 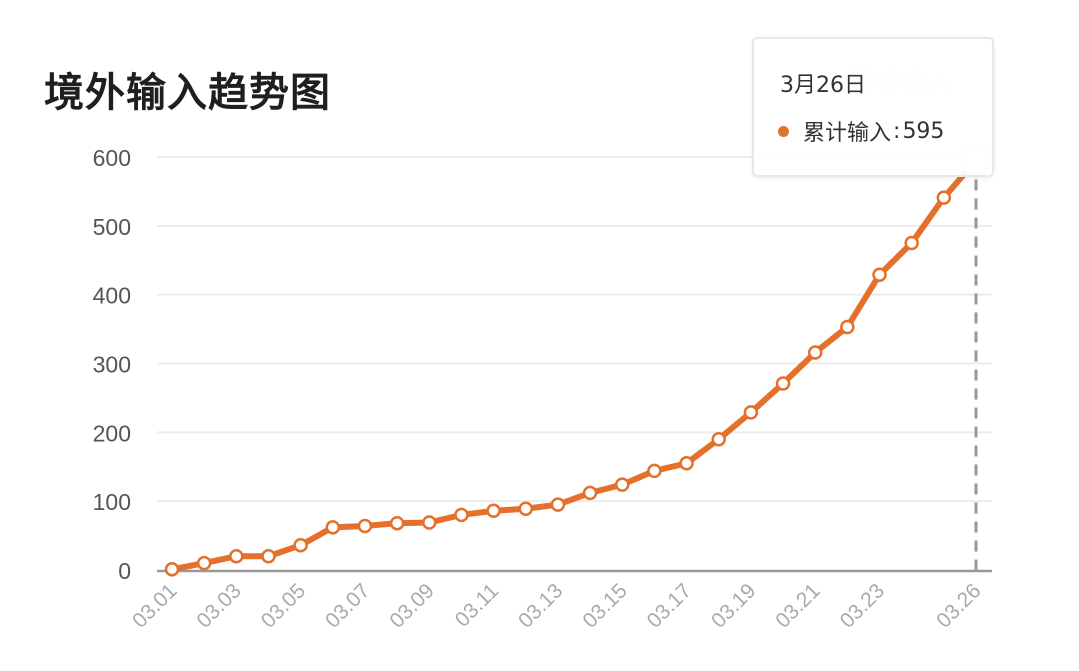 I want to click on series-dot-icon, so click(x=783, y=131).